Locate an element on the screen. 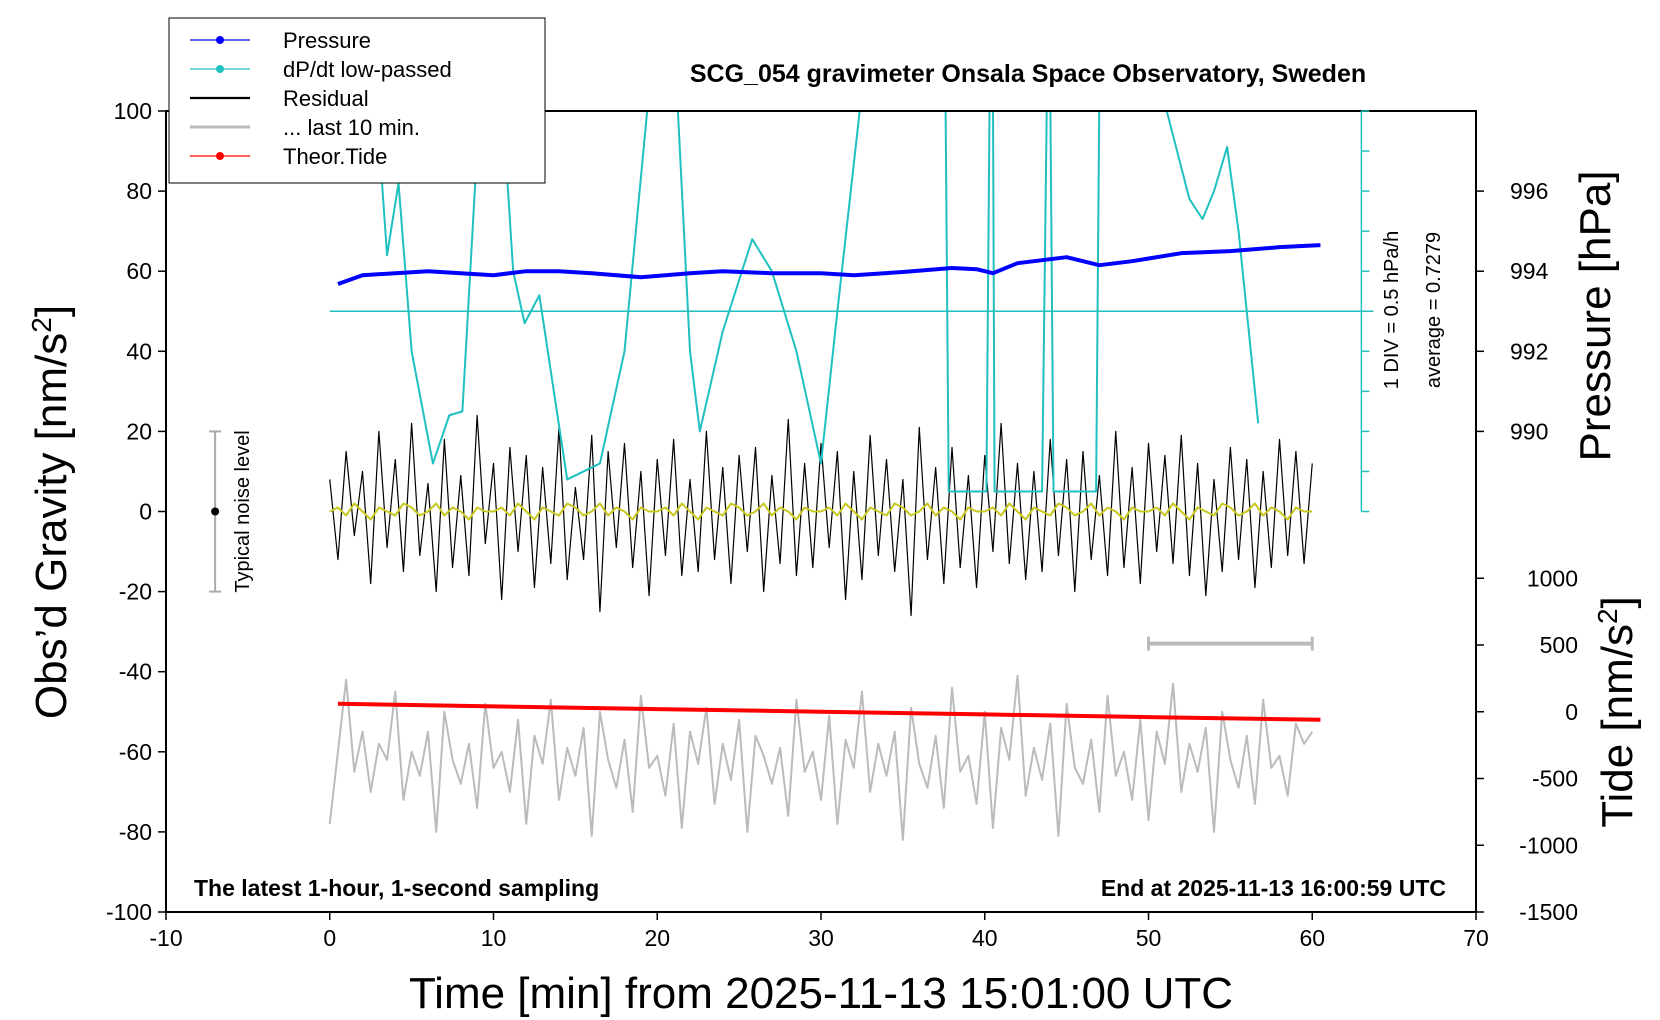  y-tick-label: -40 is located at coordinates (135, 672).